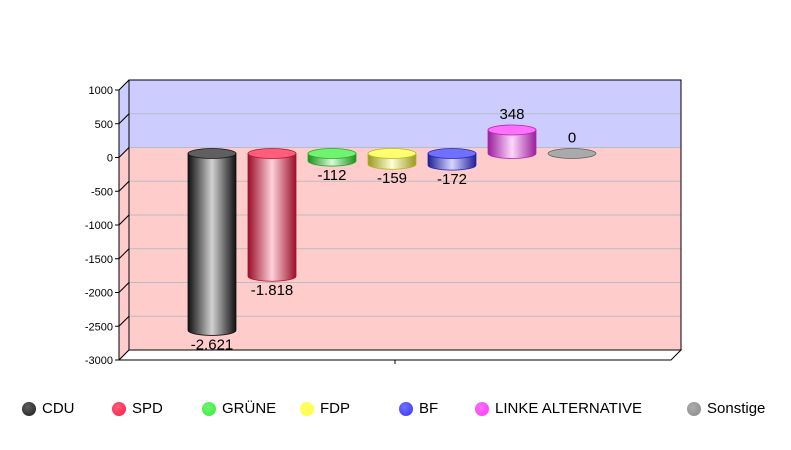 Image resolution: width=791 pixels, height=450 pixels. What do you see at coordinates (568, 408) in the screenshot?
I see `legend-label: LINKE ALTERNATIVE` at bounding box center [568, 408].